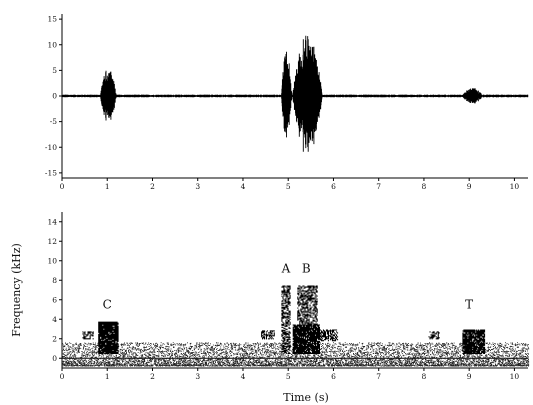  I want to click on waveform-x-tick-label: 10, so click(515, 186).